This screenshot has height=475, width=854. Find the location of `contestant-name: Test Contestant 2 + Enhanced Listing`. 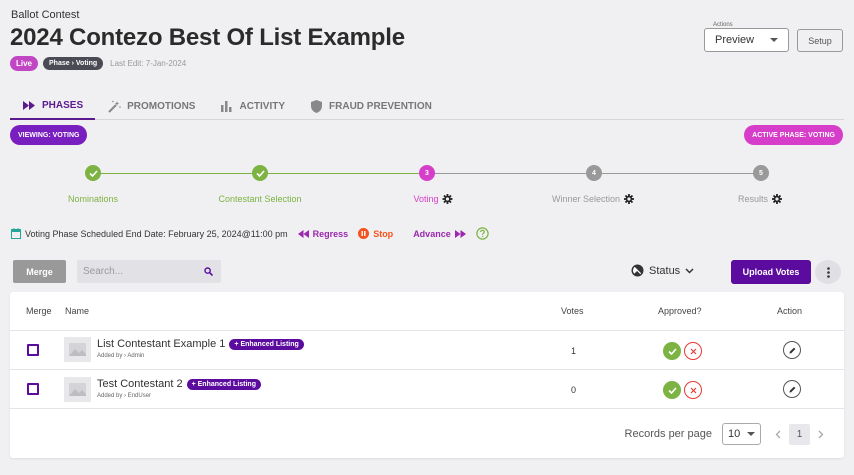

contestant-name: Test Contestant 2 + Enhanced Listing is located at coordinates (179, 384).